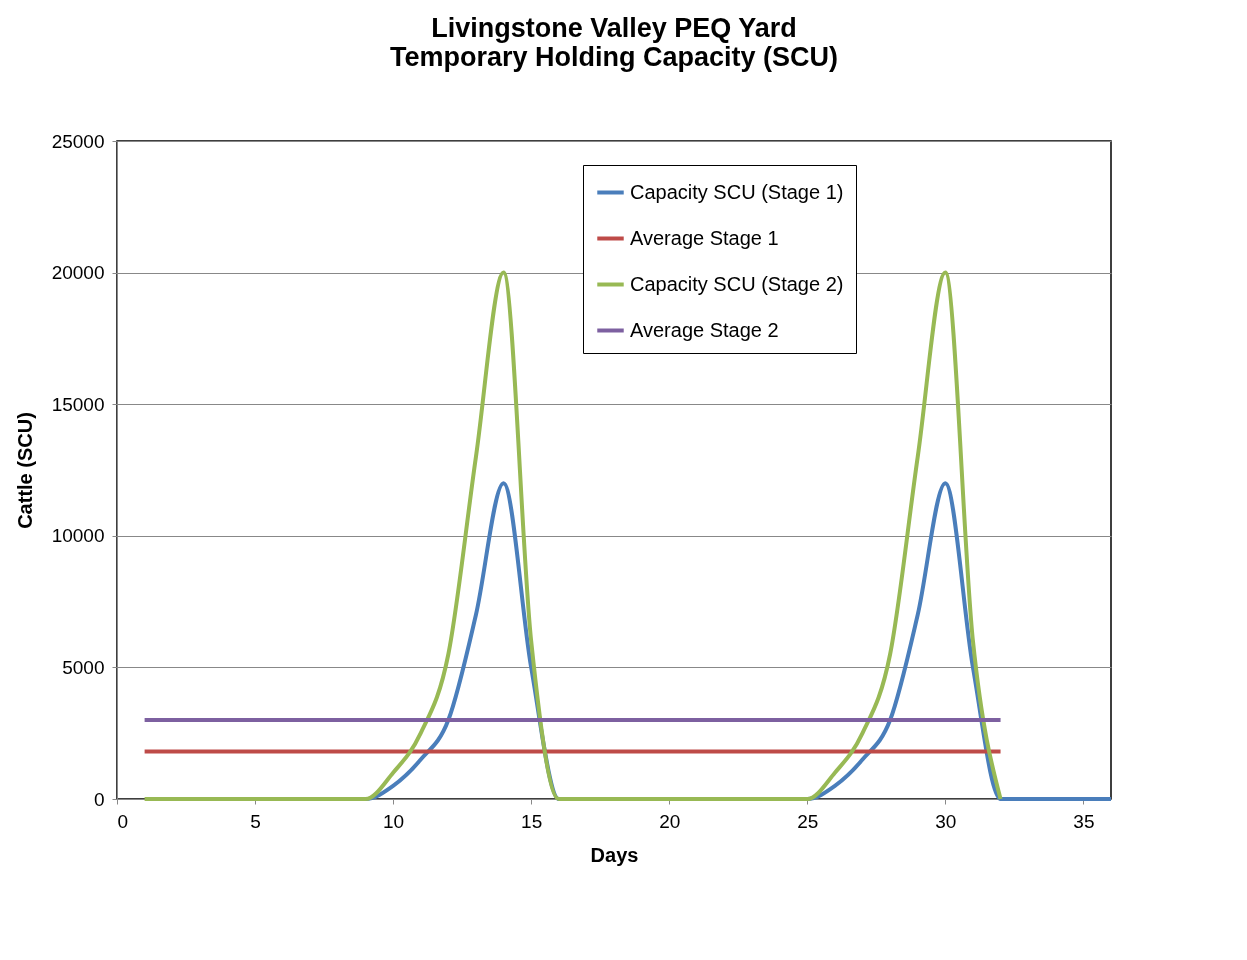  What do you see at coordinates (99, 799) in the screenshot?
I see `y-tick-label: 0` at bounding box center [99, 799].